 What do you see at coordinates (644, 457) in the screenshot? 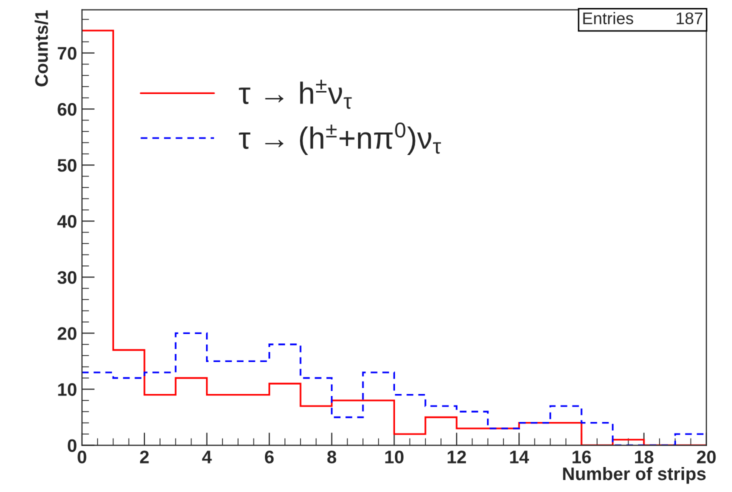
I see `x-tick-label: 18` at bounding box center [644, 457].